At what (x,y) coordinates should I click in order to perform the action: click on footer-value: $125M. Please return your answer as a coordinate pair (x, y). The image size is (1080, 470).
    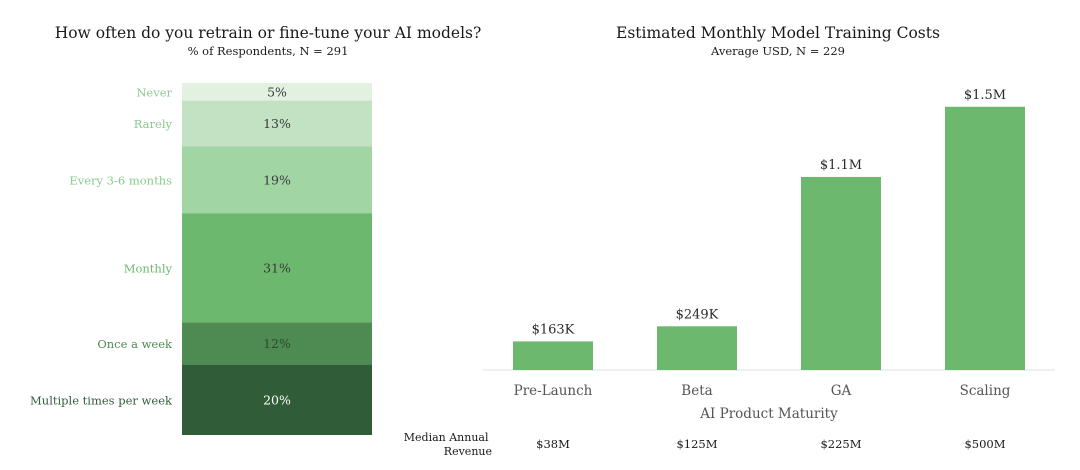
    Looking at the image, I should click on (696, 444).